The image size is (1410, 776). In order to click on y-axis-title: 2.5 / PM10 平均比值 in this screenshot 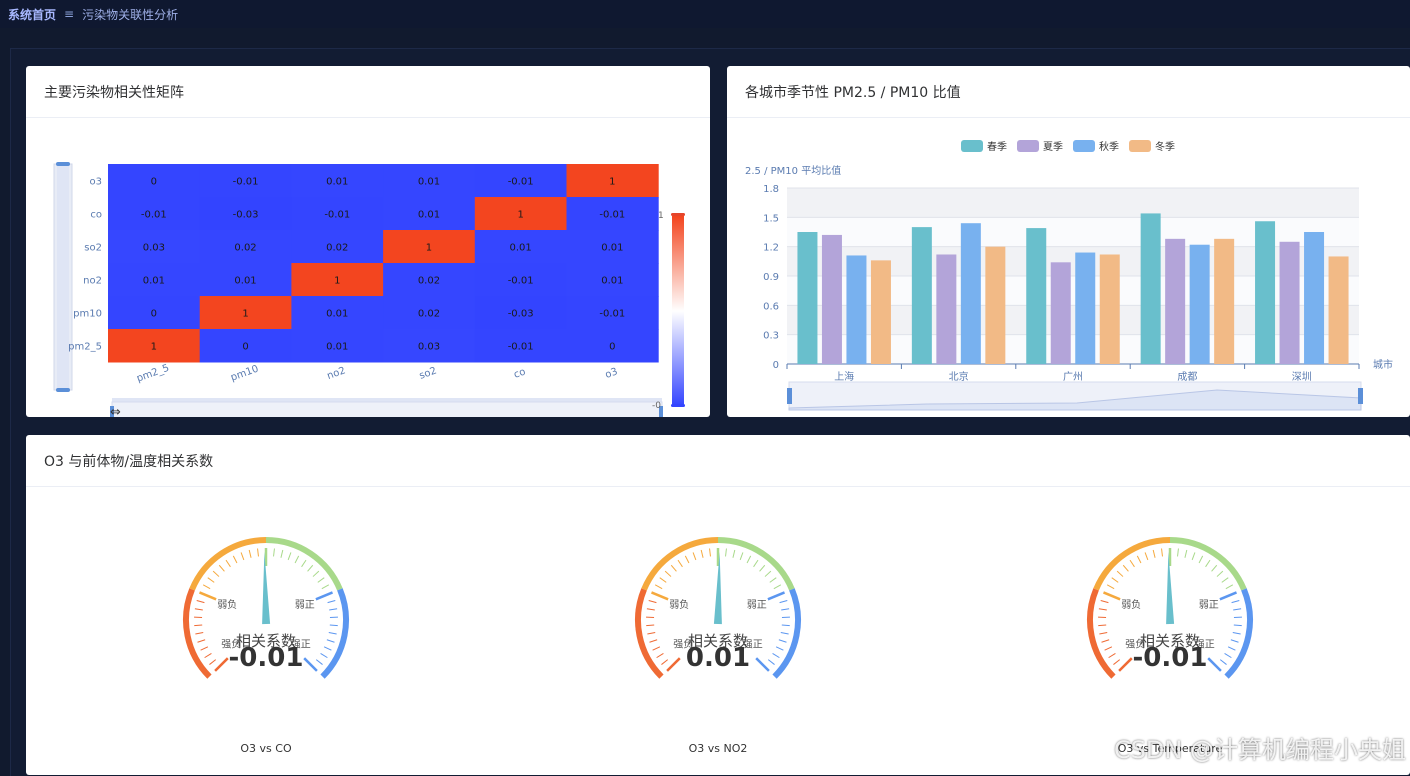, I will do `click(793, 170)`.